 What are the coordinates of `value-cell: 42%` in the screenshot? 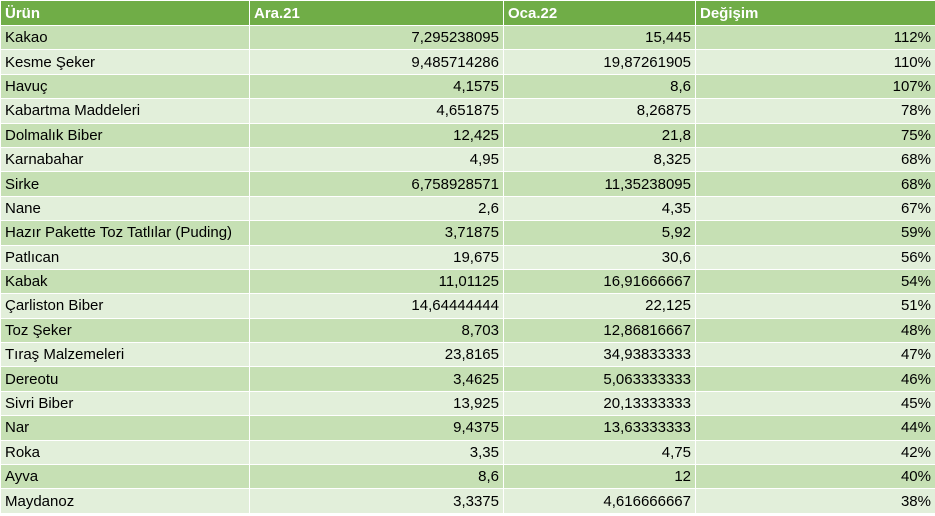 It's located at (815, 452).